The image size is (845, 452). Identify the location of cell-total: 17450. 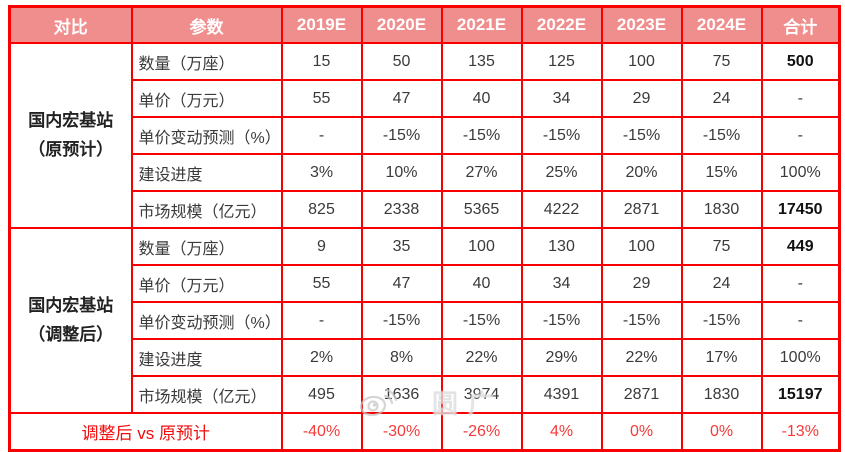
(800, 209).